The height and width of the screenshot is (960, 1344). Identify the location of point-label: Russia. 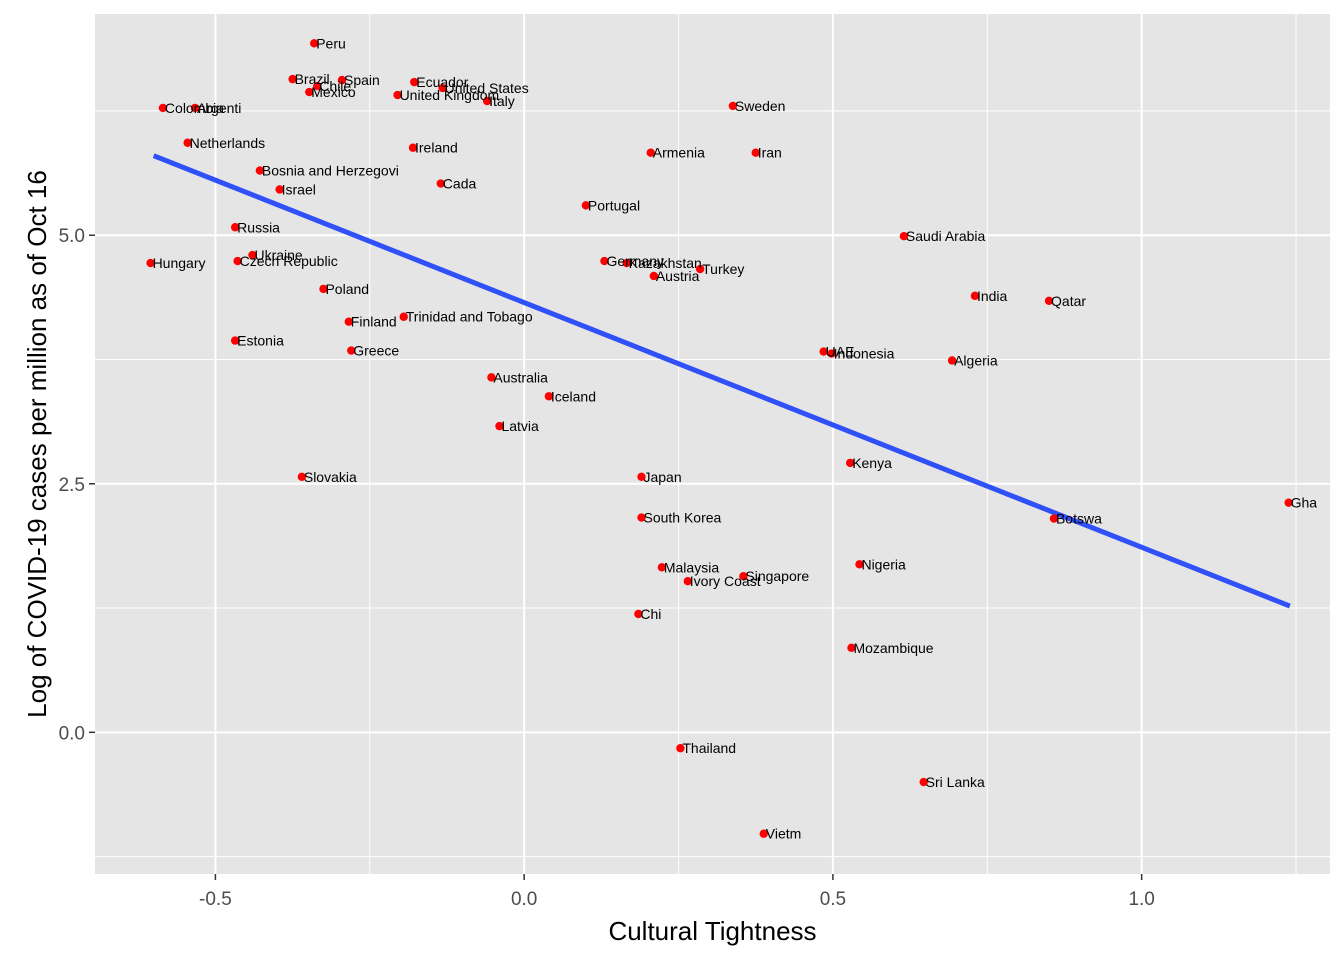
(258, 227).